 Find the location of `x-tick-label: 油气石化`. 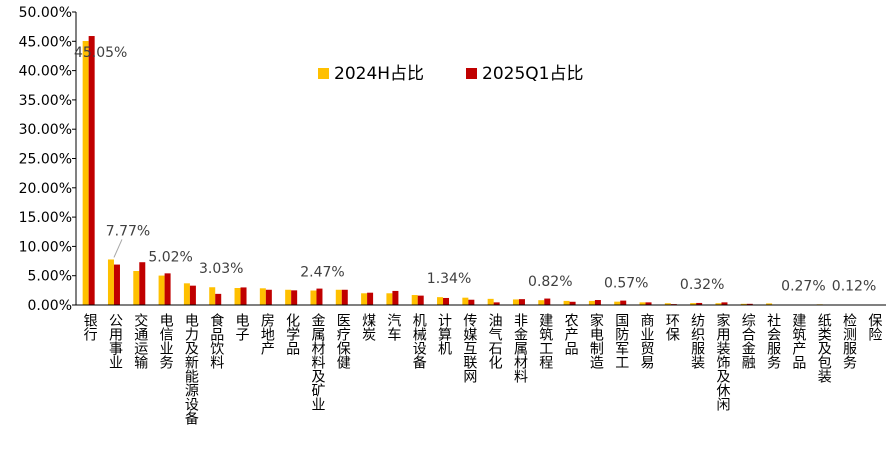

x-tick-label: 油气石化 is located at coordinates (495, 341).